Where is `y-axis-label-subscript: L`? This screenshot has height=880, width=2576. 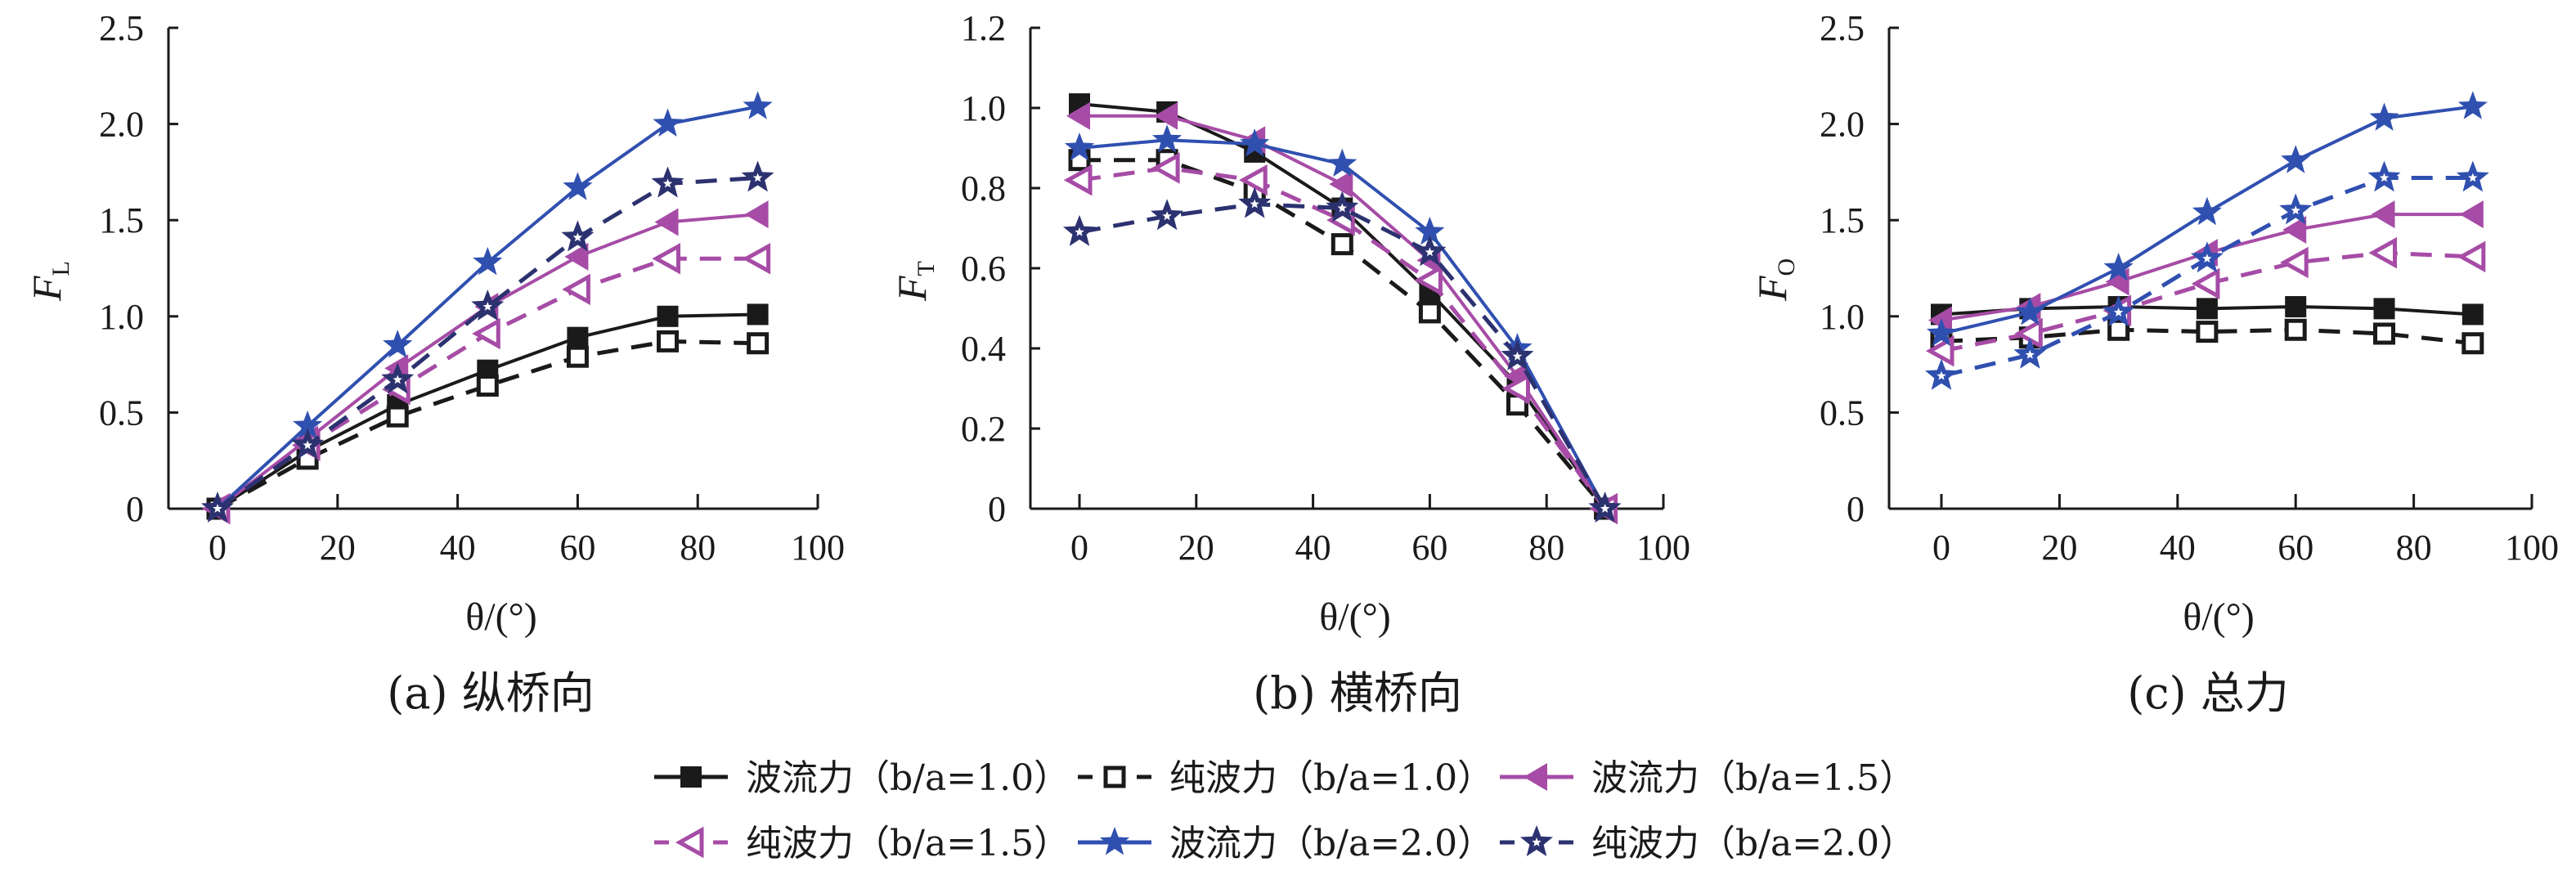
y-axis-label-subscript: L is located at coordinates (60, 268).